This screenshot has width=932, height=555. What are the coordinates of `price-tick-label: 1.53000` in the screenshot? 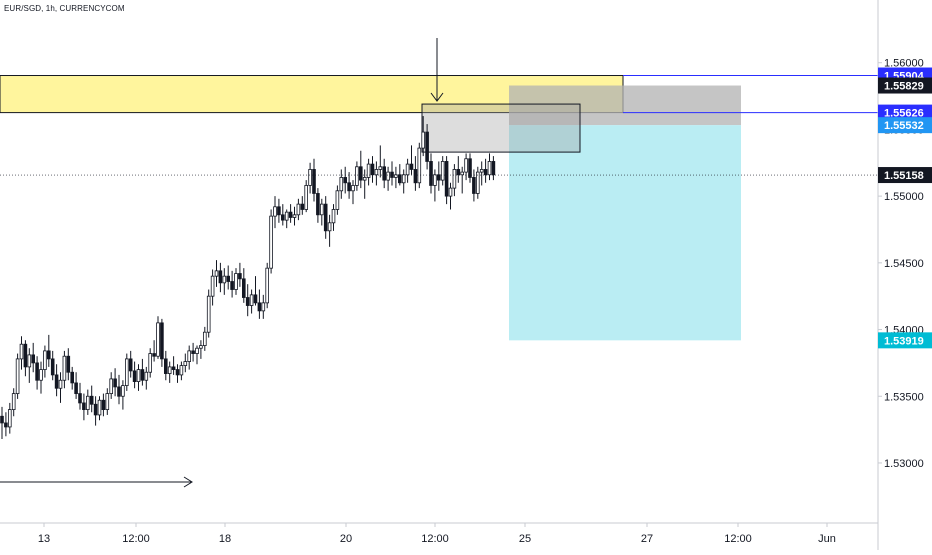 It's located at (904, 464).